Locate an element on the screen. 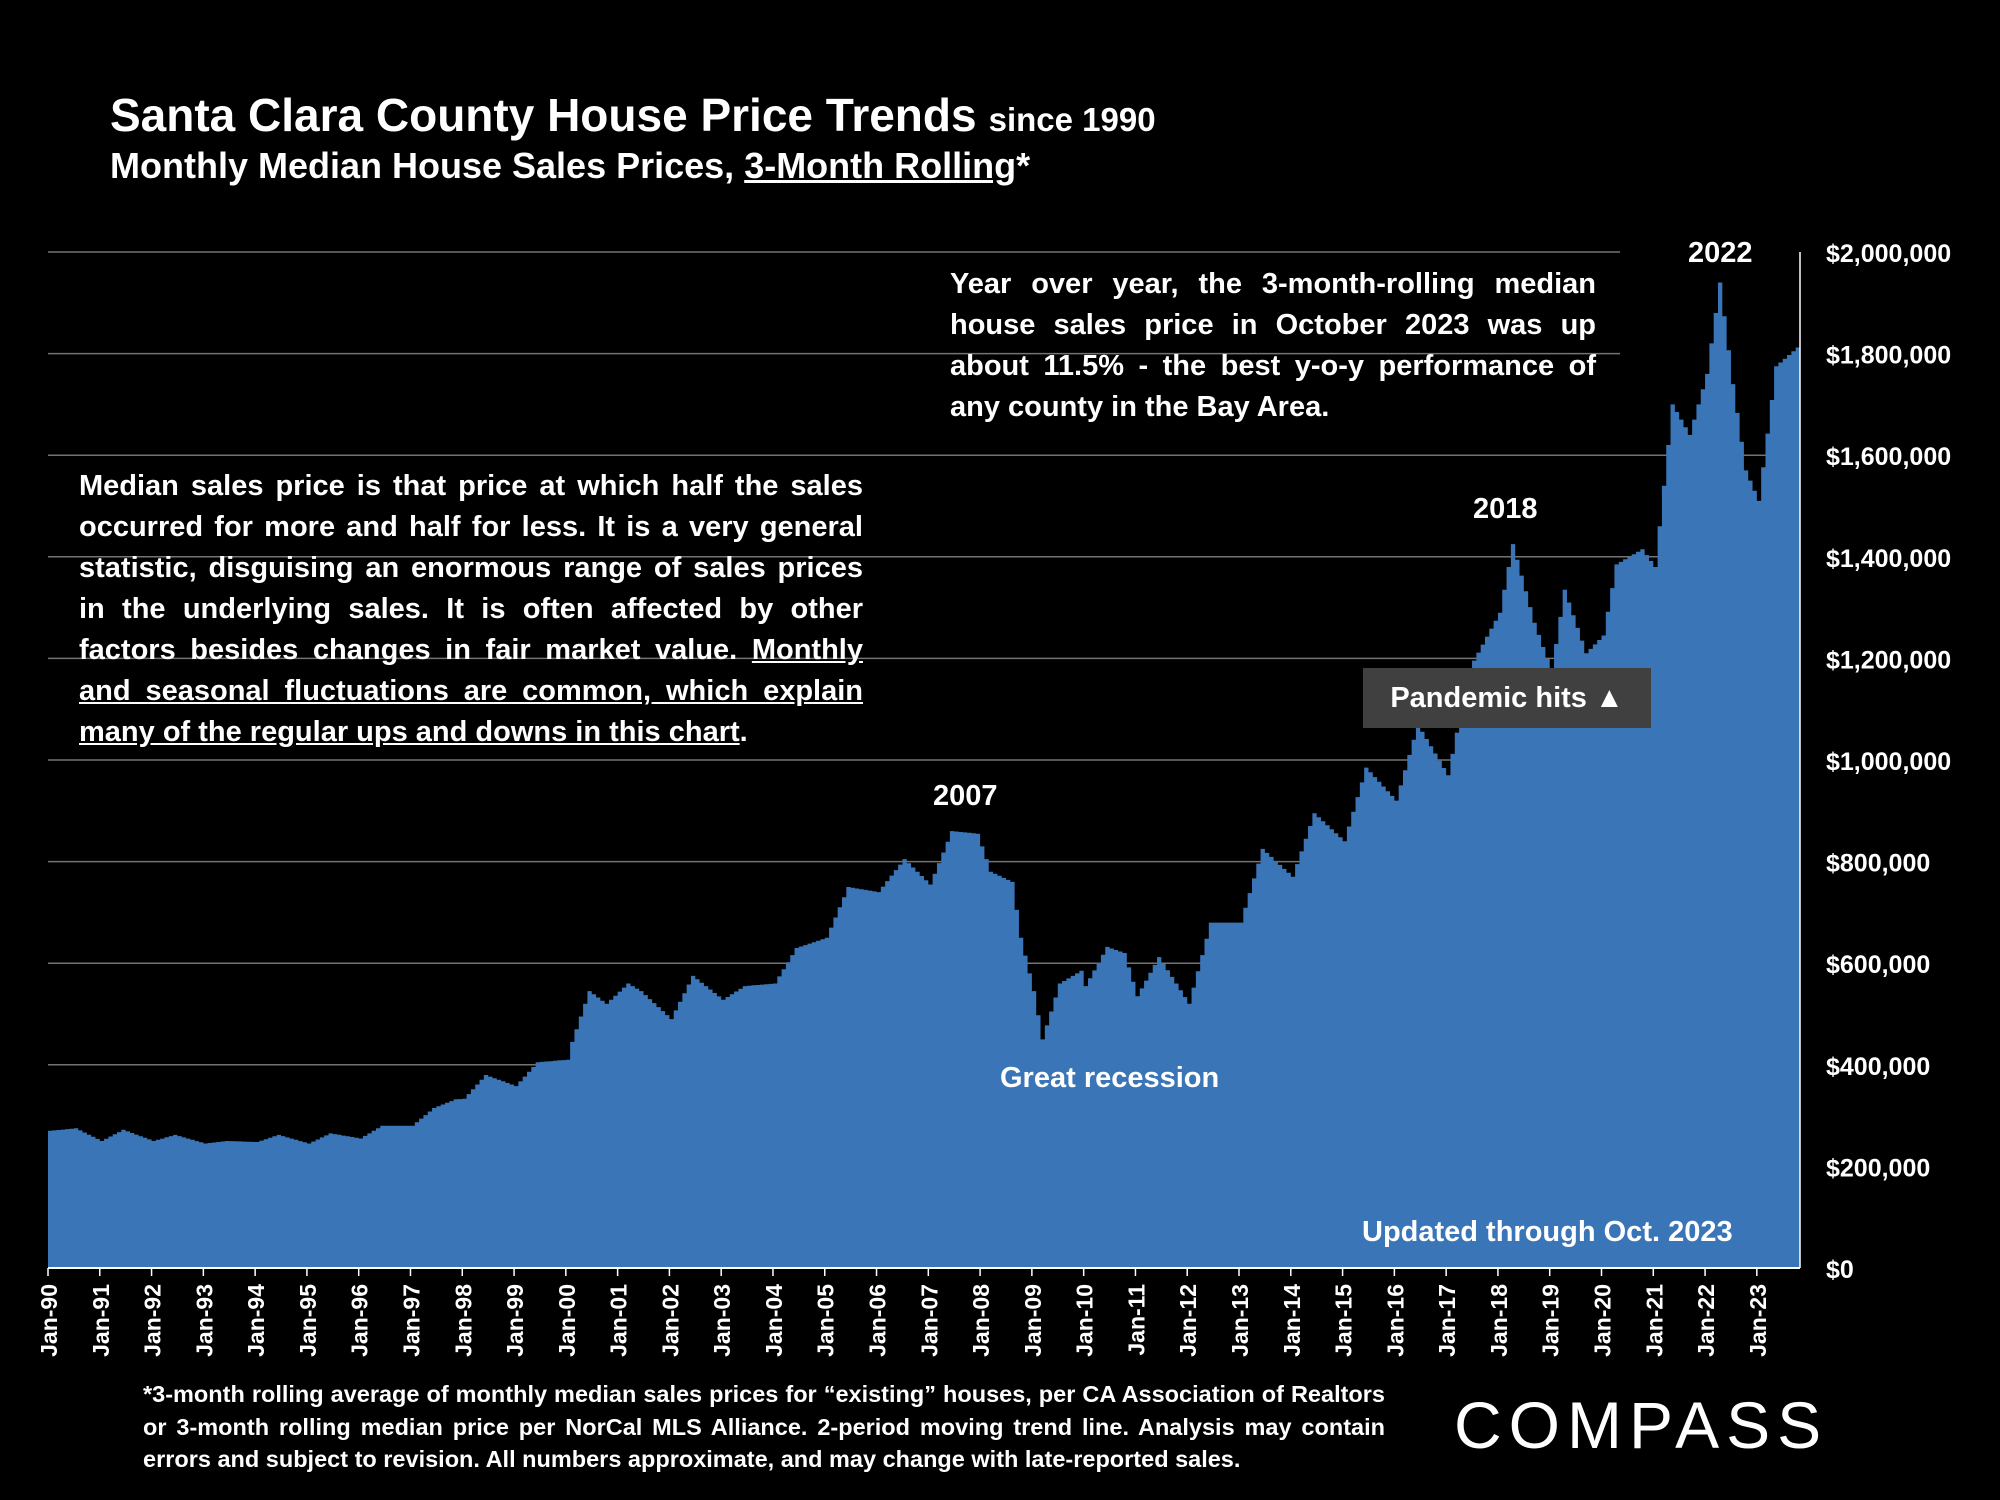  compass-logo-text: COMPASS is located at coordinates (1641, 1423).